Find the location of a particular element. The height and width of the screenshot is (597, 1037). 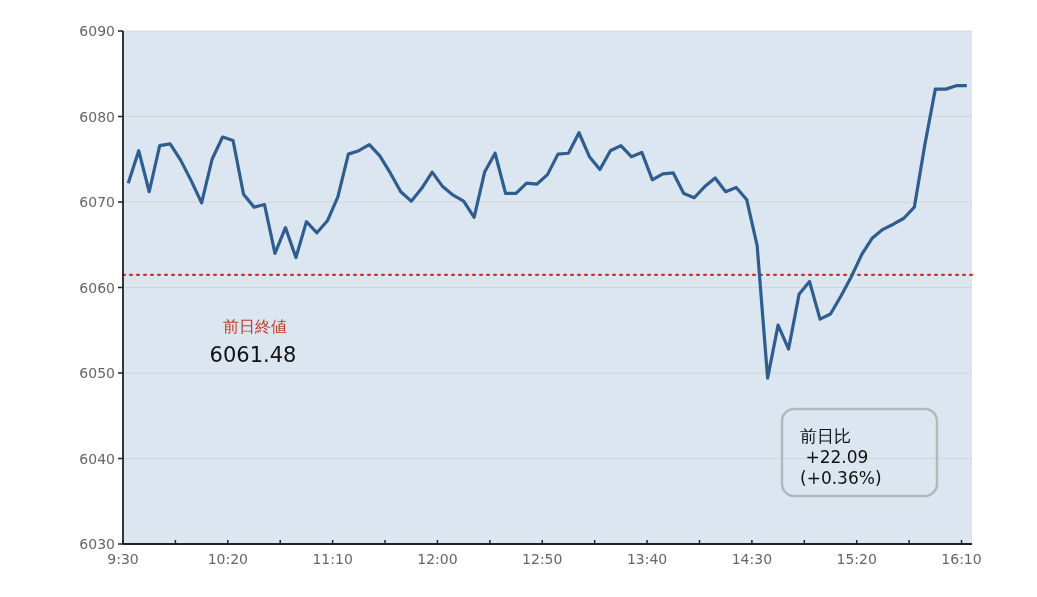

y-tick-label: 6070 is located at coordinates (97, 202).